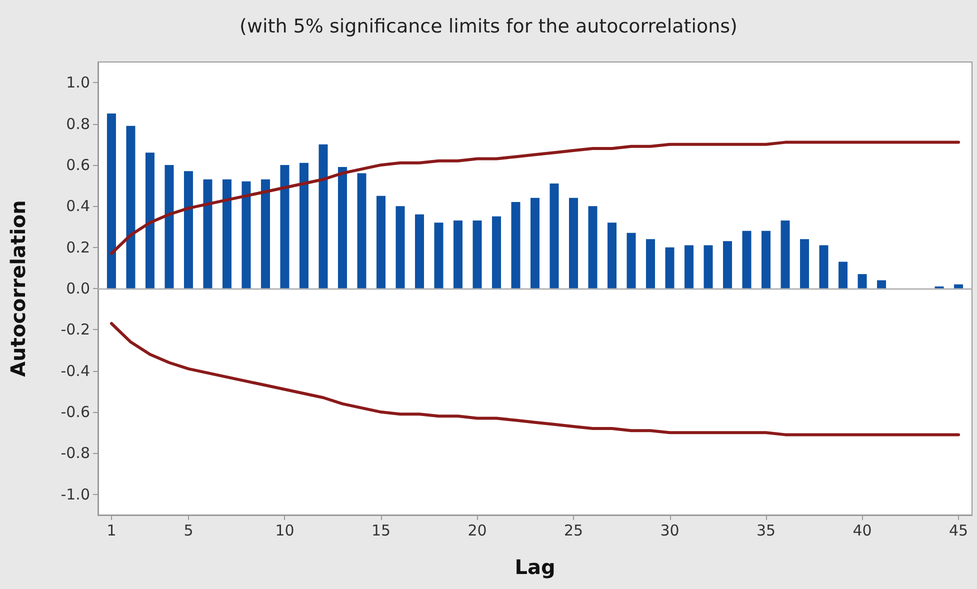  Describe the element at coordinates (18, 288) in the screenshot. I see `y-axis-title: Autocorrelation` at that location.